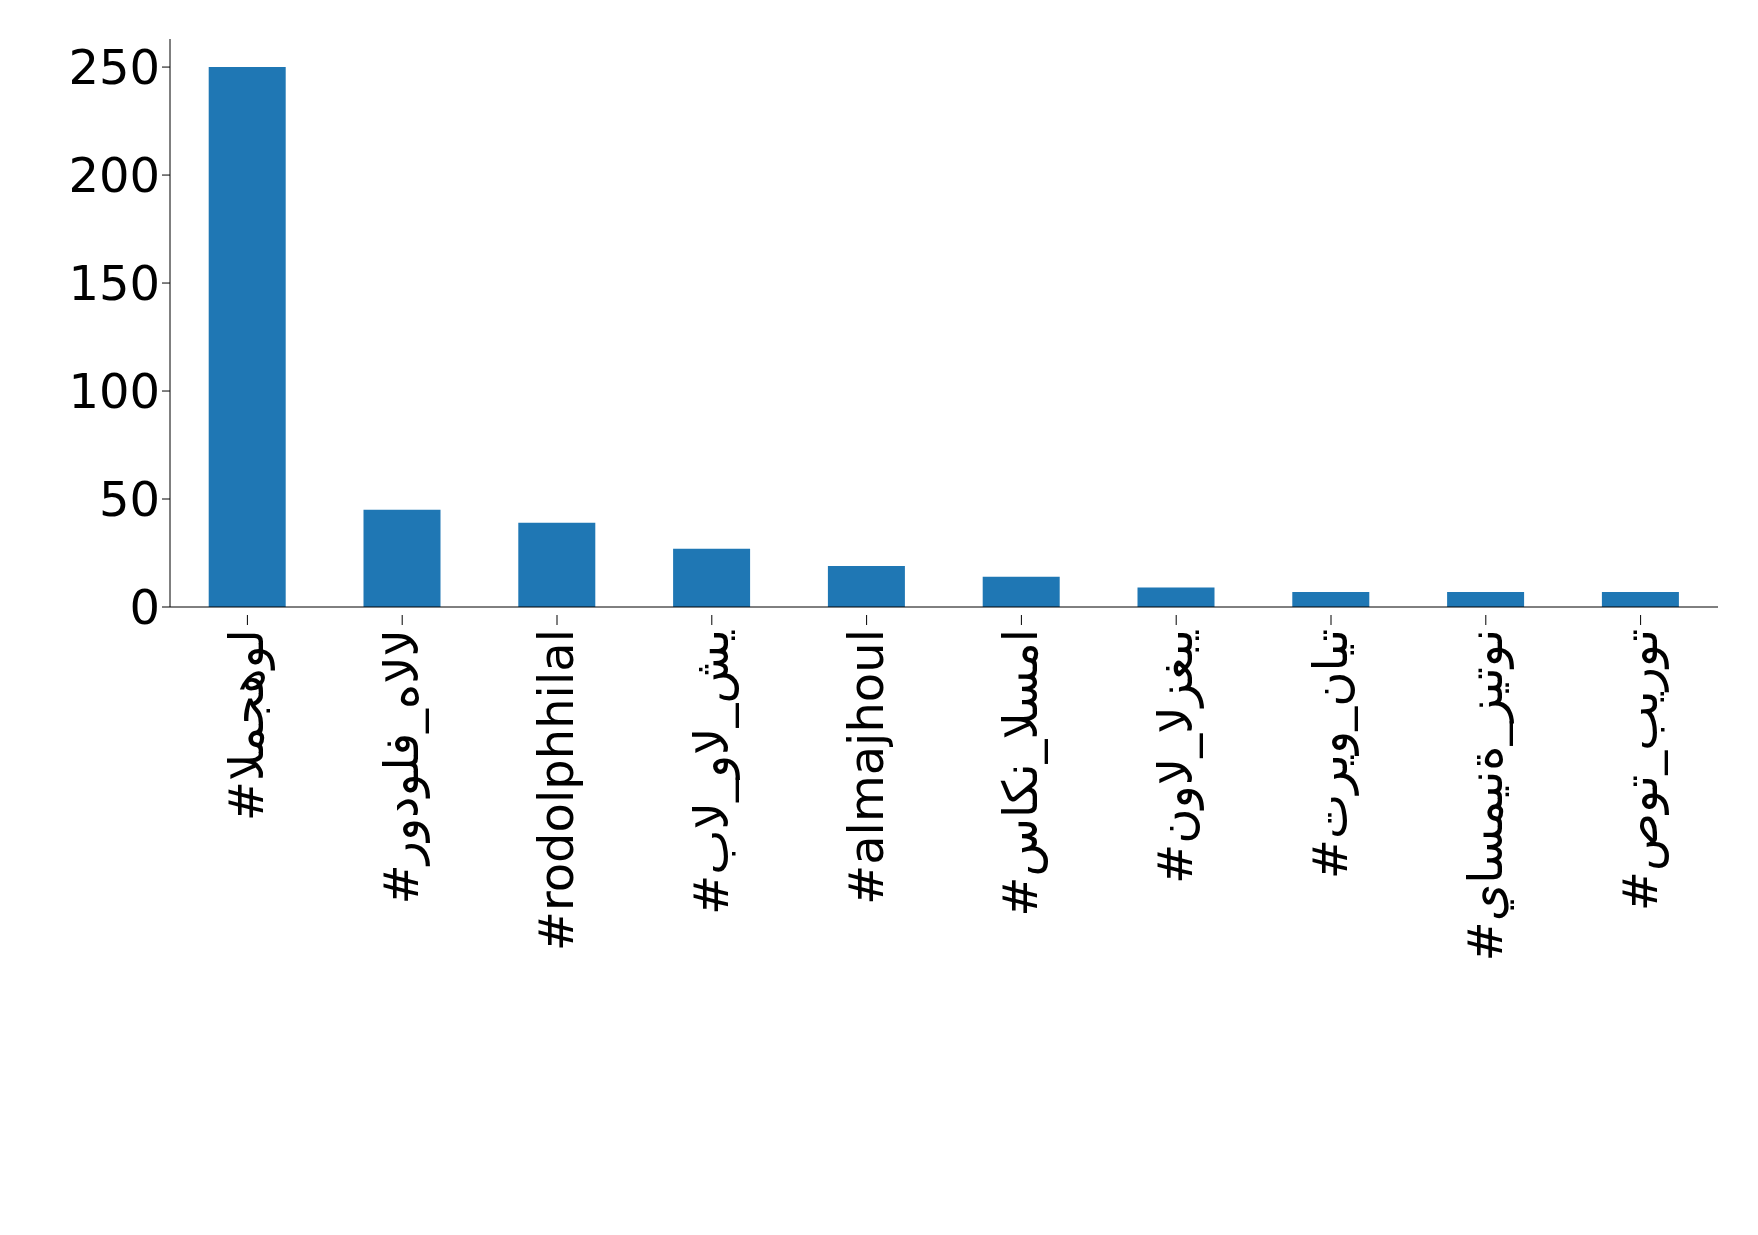 Image resolution: width=1758 pixels, height=1235 pixels. Describe the element at coordinates (114, 175) in the screenshot. I see `y-tick-label: 200` at that location.